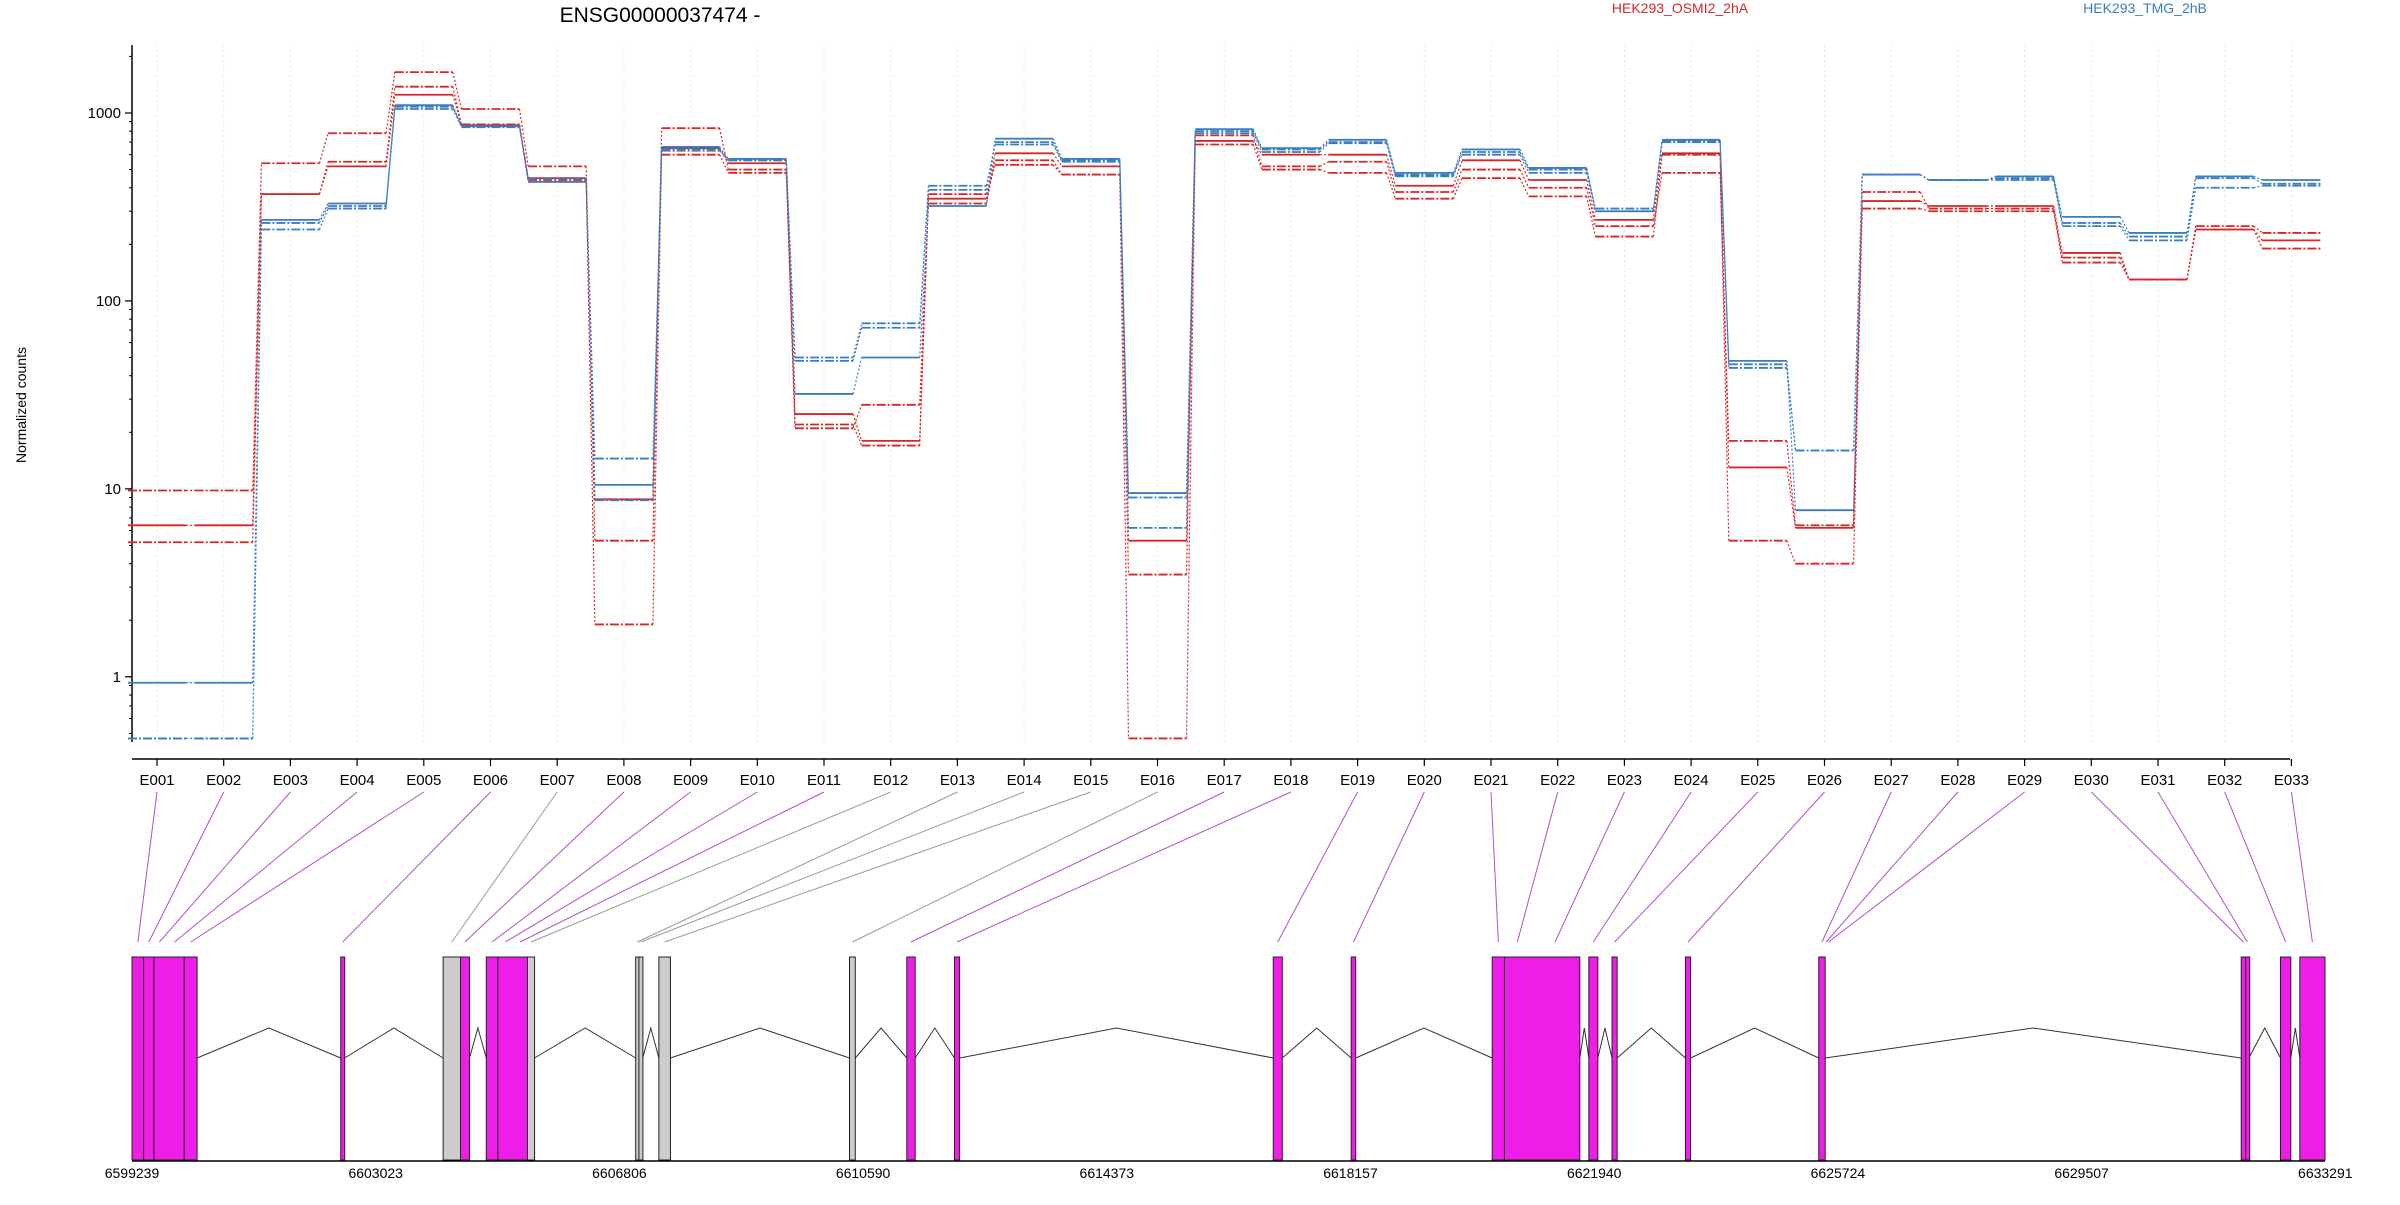 Image resolution: width=2400 pixels, height=1205 pixels. I want to click on x-tick-label: E031, so click(2157, 780).